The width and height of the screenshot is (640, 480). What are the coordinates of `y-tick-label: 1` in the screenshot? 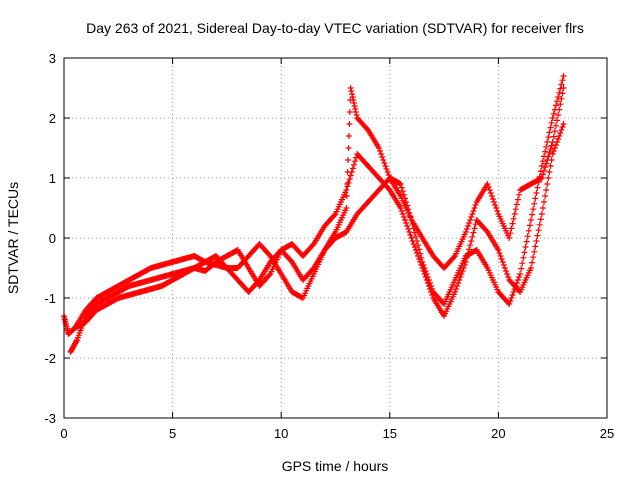 It's located at (52, 178).